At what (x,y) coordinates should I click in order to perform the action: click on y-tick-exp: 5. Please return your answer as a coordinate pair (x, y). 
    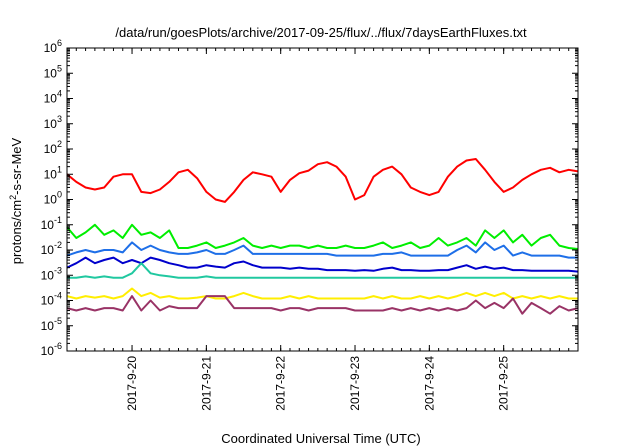
    Looking at the image, I should click on (59, 68).